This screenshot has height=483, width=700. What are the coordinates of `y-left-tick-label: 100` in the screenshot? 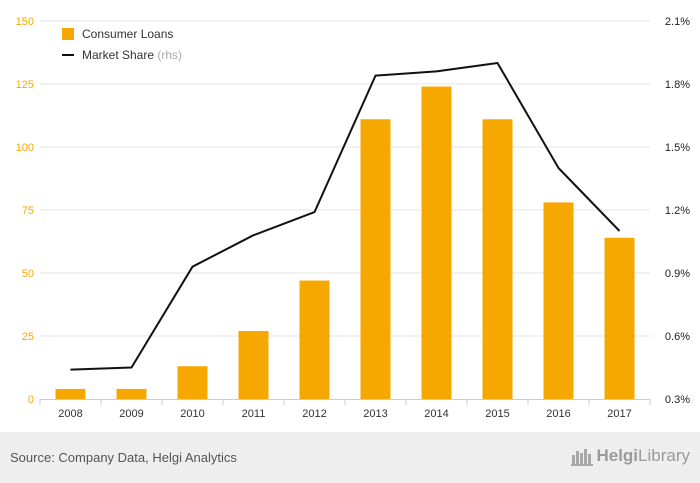 It's located at (25, 148).